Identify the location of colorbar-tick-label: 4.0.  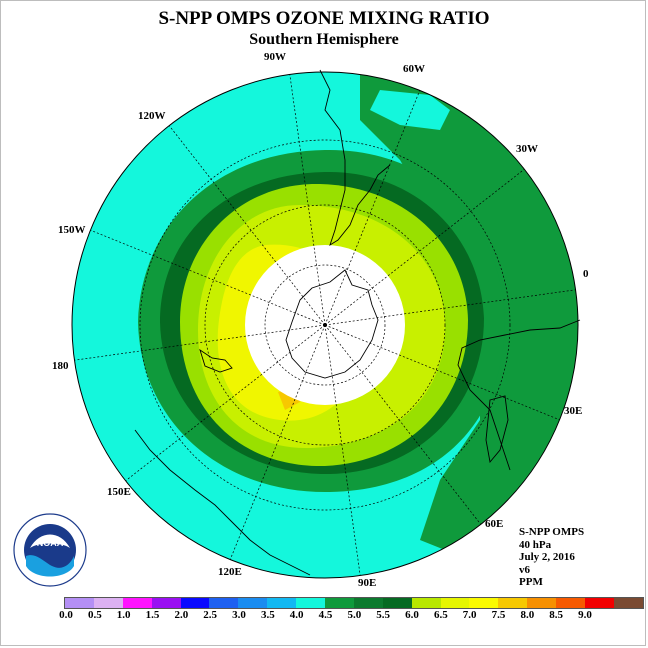
(296, 615).